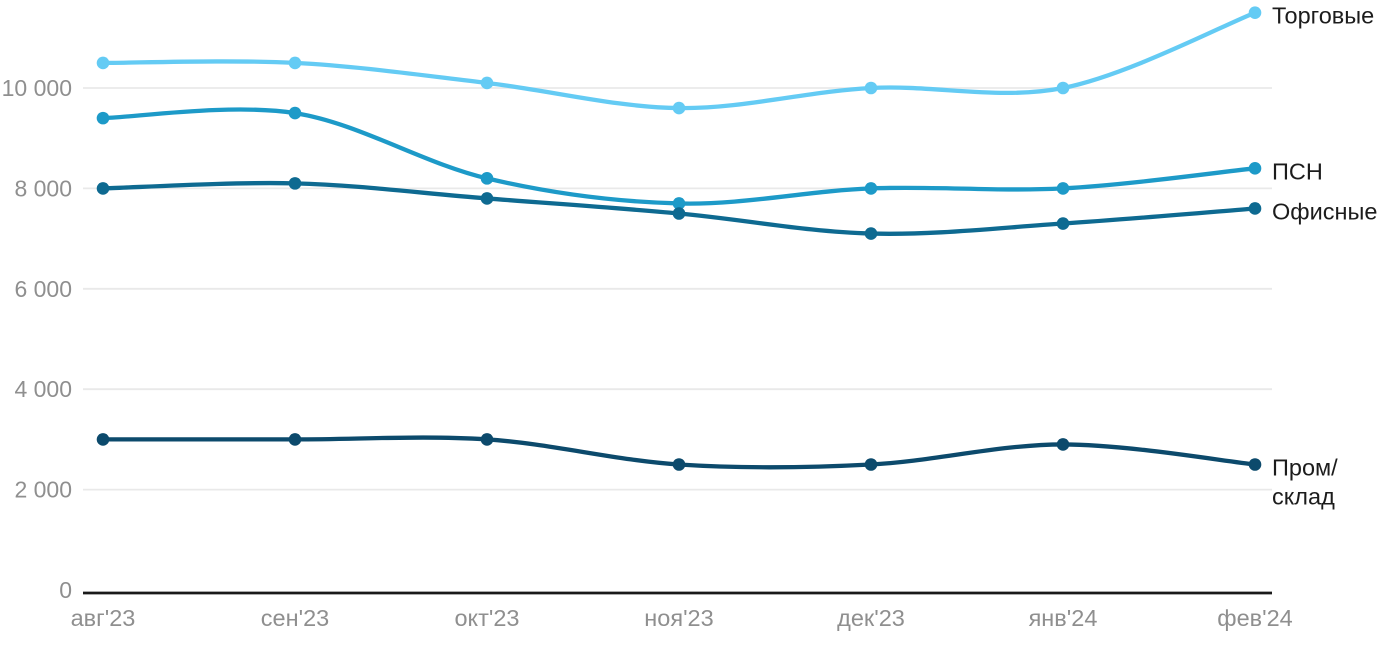  Describe the element at coordinates (43, 490) in the screenshot. I see `y-tick-label: 2 000` at that location.